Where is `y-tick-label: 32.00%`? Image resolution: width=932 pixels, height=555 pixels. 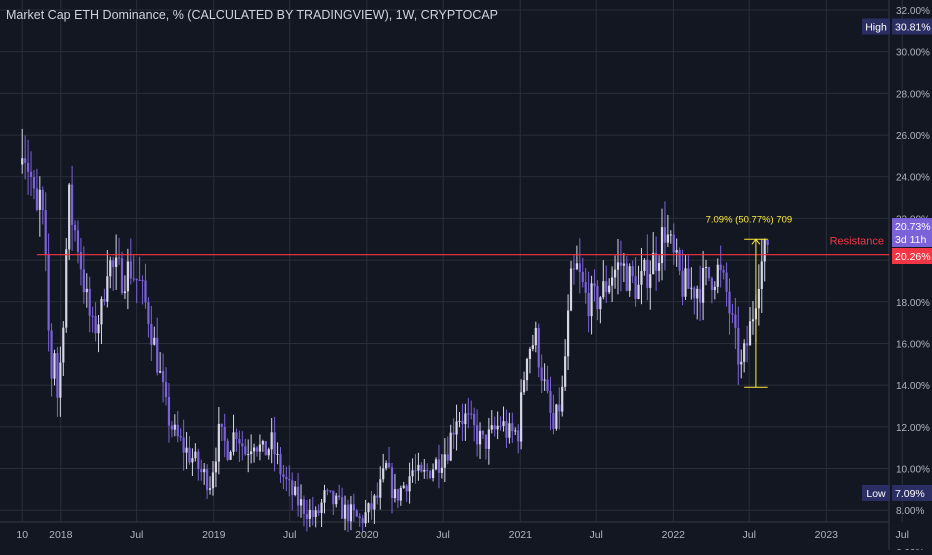 y-tick-label: 32.00% is located at coordinates (913, 11).